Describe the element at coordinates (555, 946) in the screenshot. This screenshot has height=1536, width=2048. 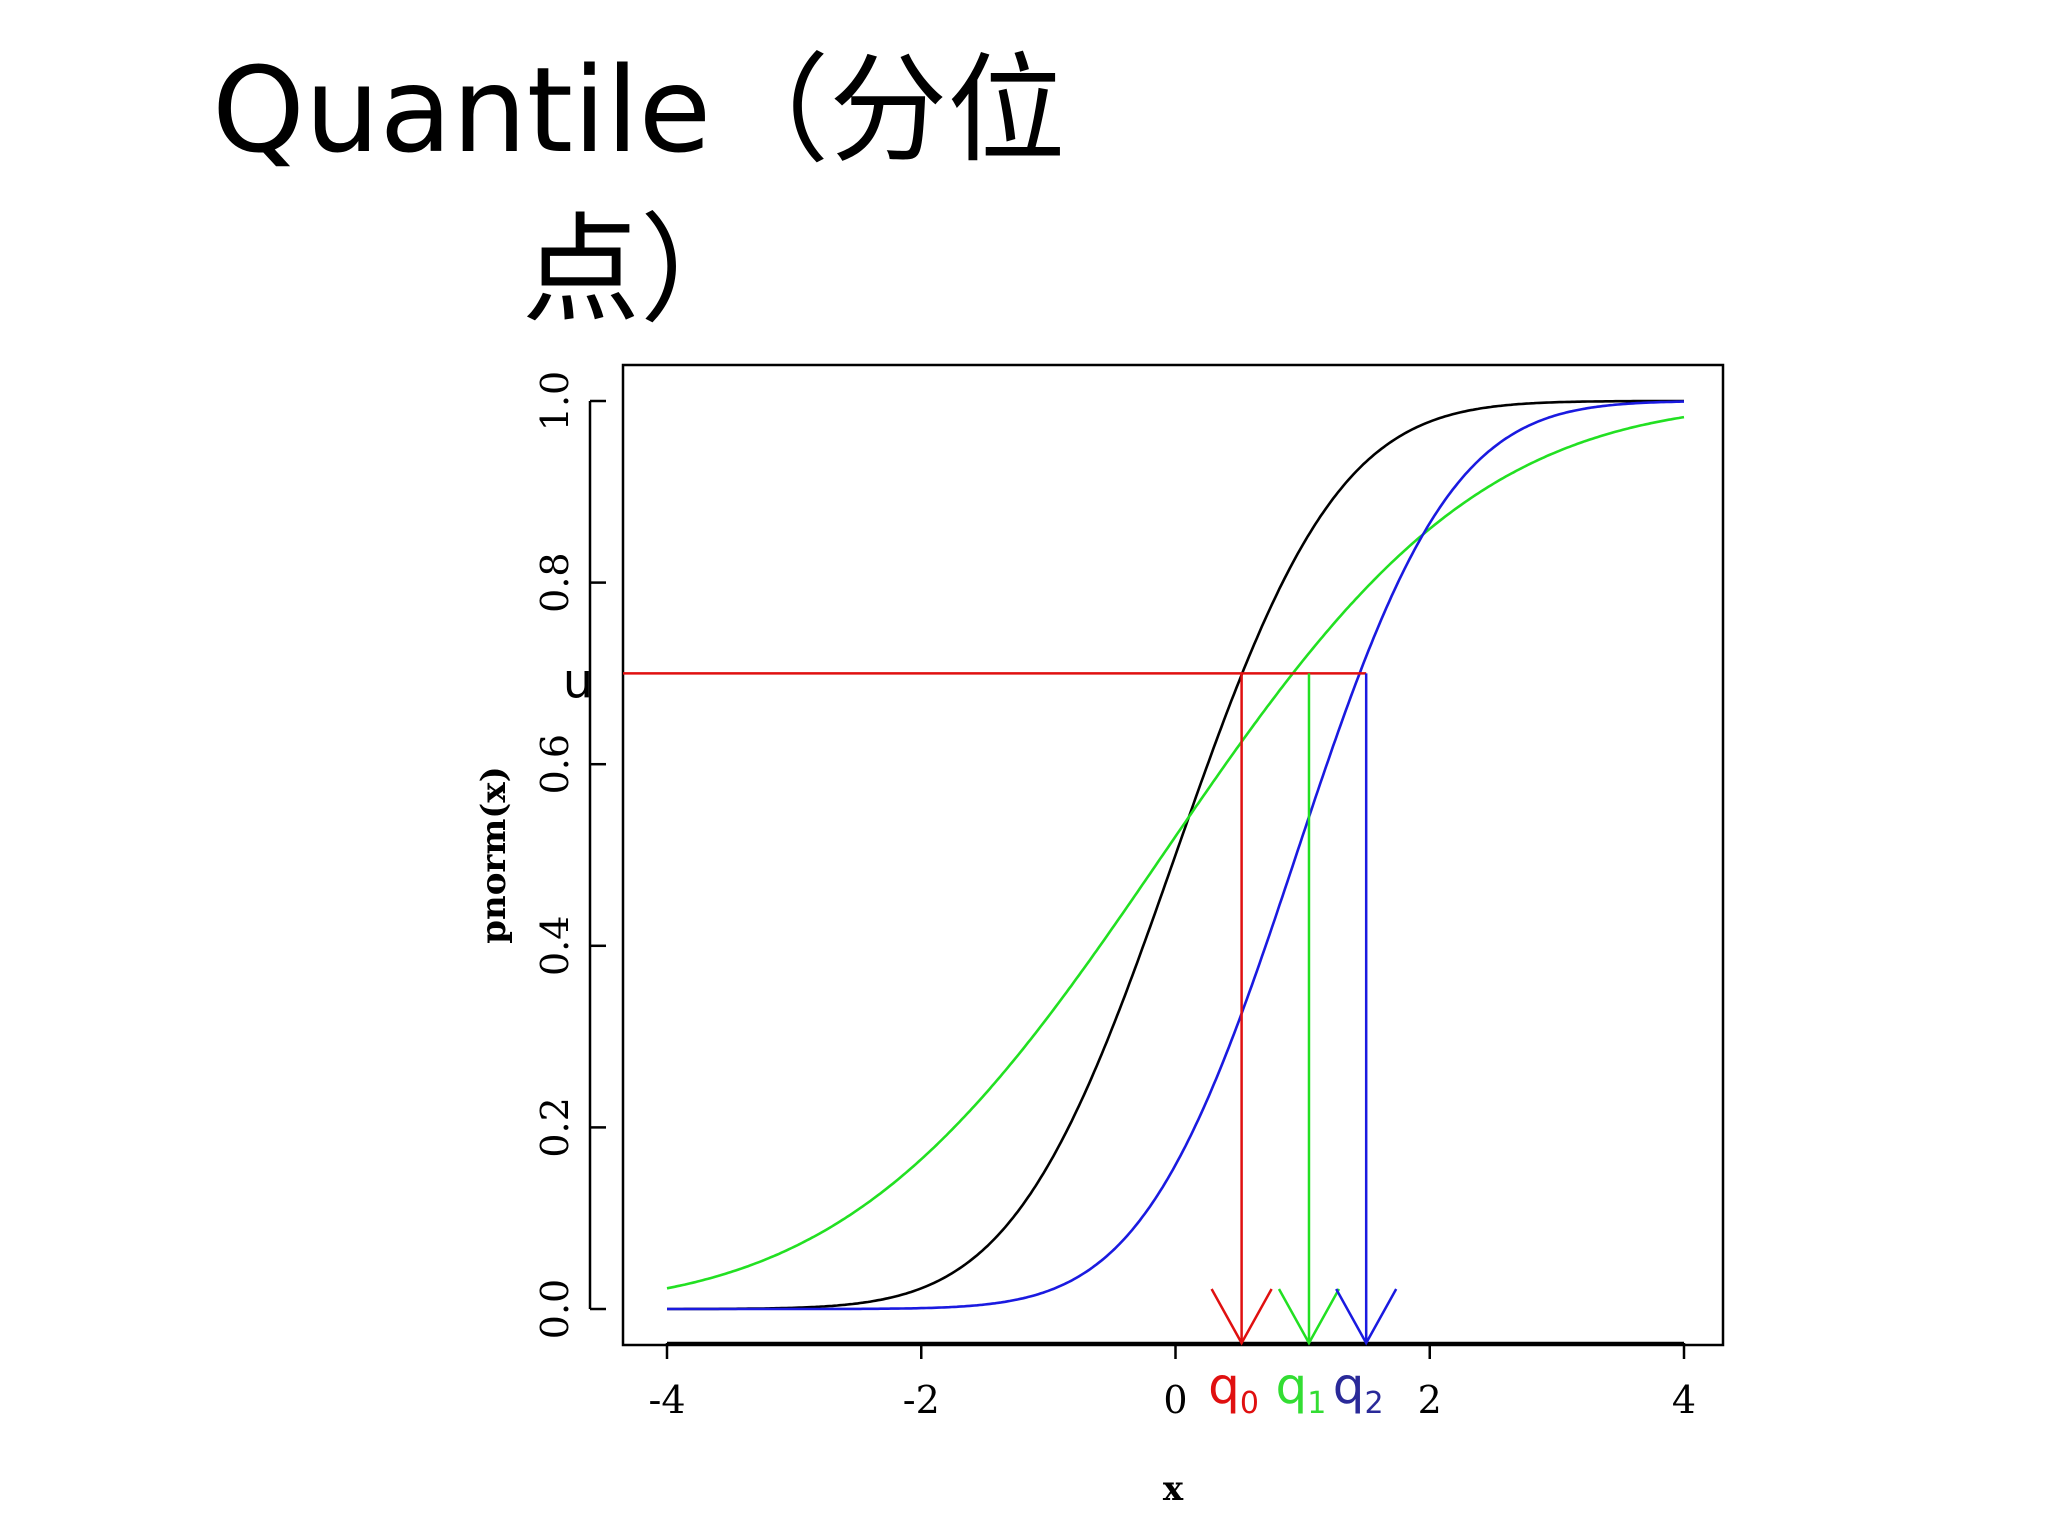
I see `y-tick-label-2: 0.4` at that location.